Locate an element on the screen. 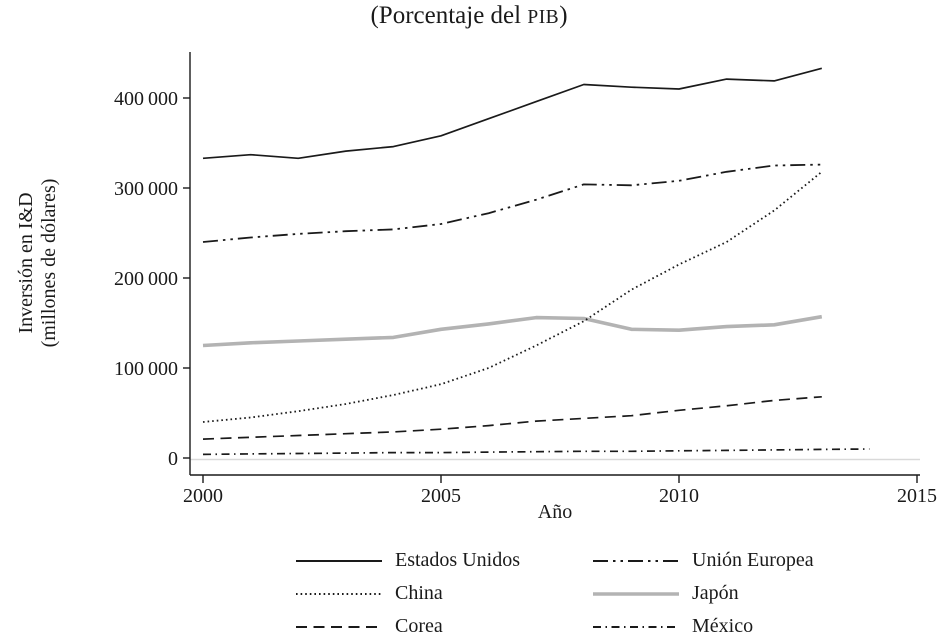  chart-title: (Porcentaje del PIB) is located at coordinates (469, 16).